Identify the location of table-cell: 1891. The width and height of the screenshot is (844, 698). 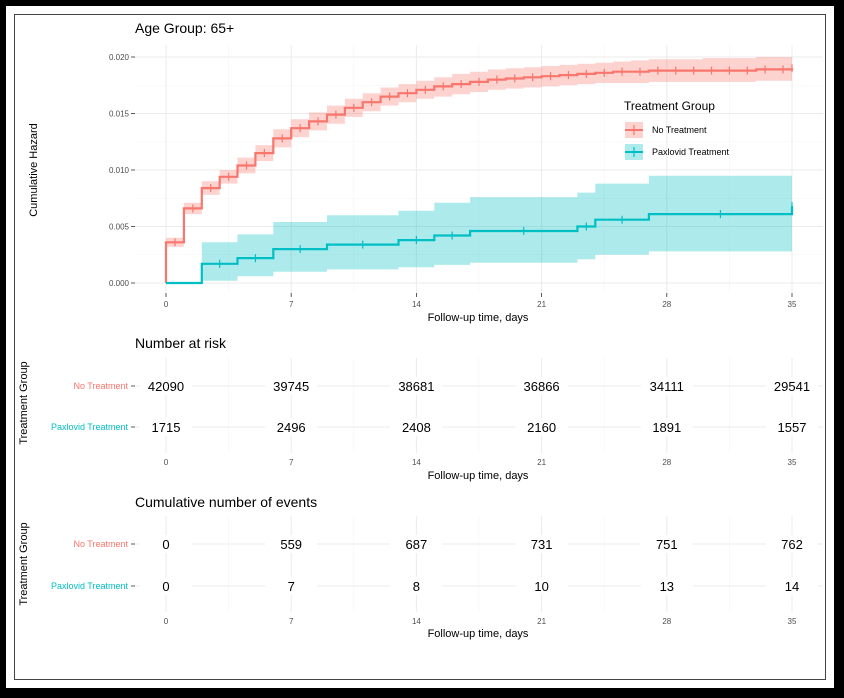
(666, 427).